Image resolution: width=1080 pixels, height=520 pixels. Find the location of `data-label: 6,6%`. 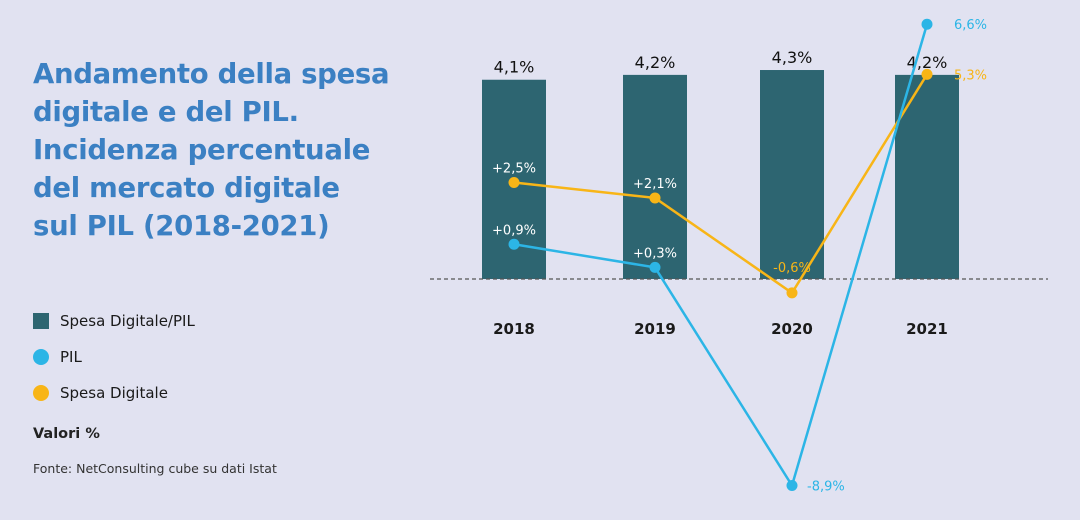

data-label: 6,6% is located at coordinates (970, 25).